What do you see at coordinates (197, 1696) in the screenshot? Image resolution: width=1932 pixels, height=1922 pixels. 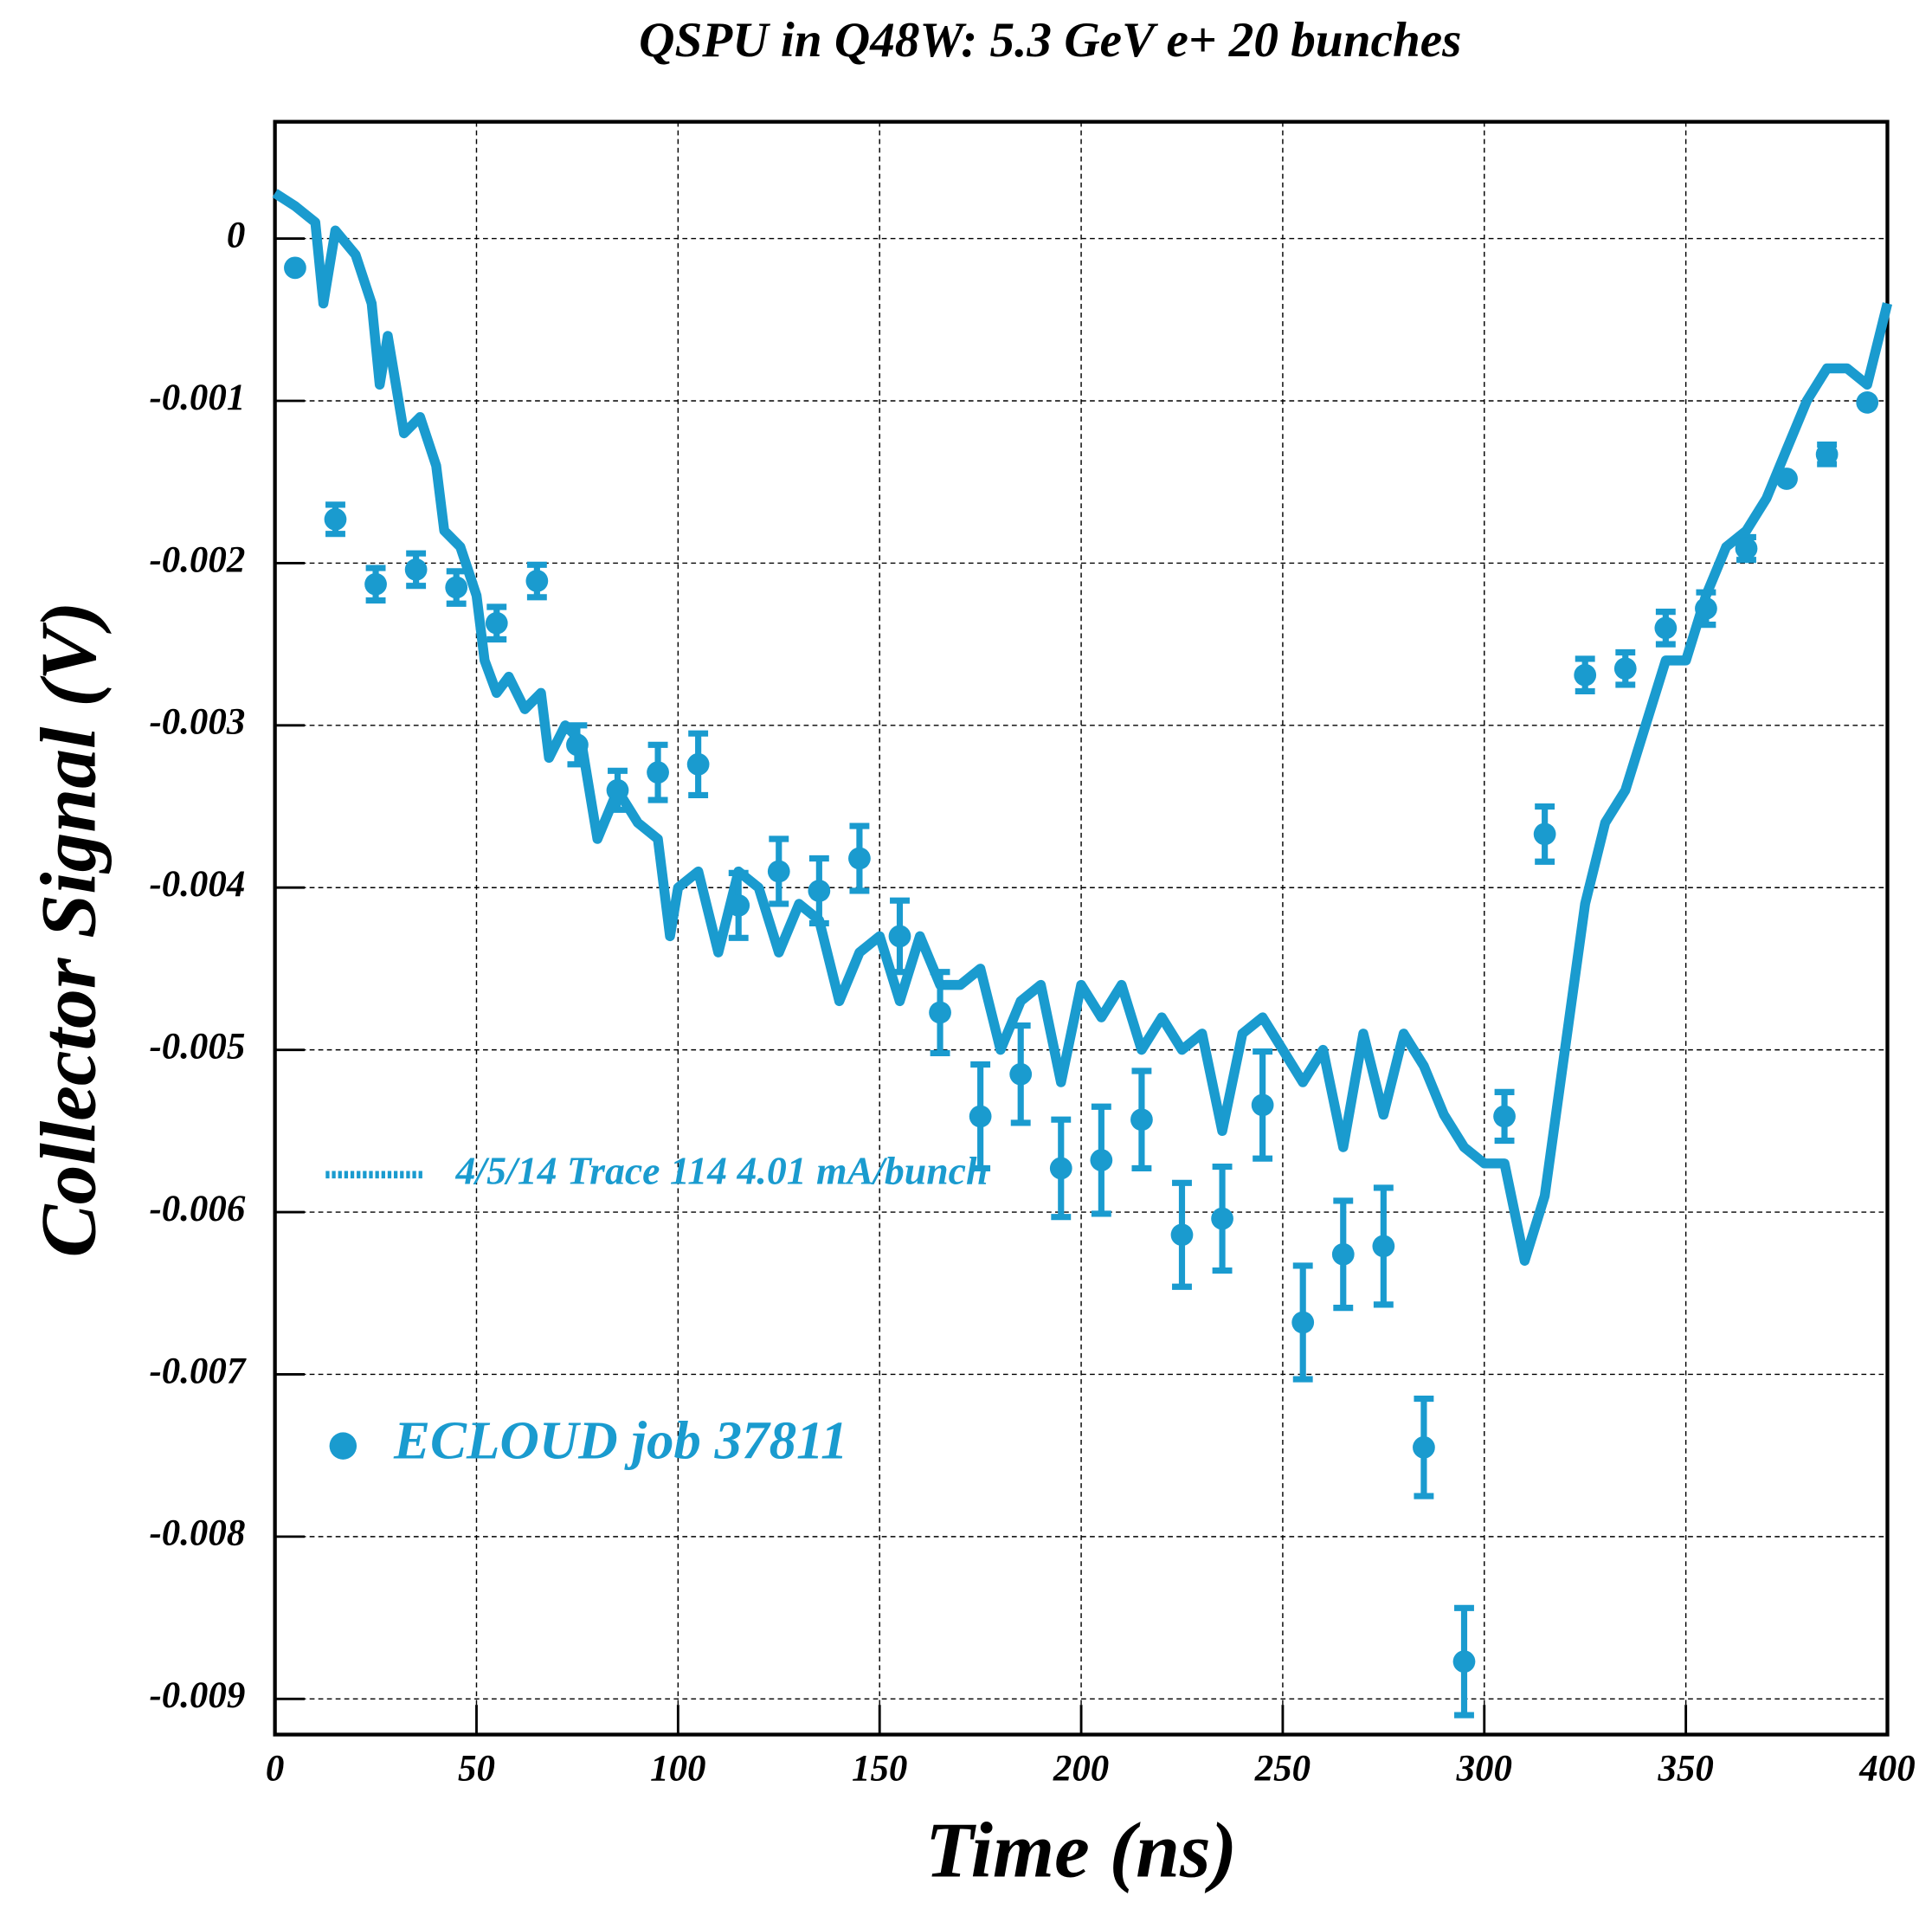 I see `y-tick-label: -0.009` at bounding box center [197, 1696].